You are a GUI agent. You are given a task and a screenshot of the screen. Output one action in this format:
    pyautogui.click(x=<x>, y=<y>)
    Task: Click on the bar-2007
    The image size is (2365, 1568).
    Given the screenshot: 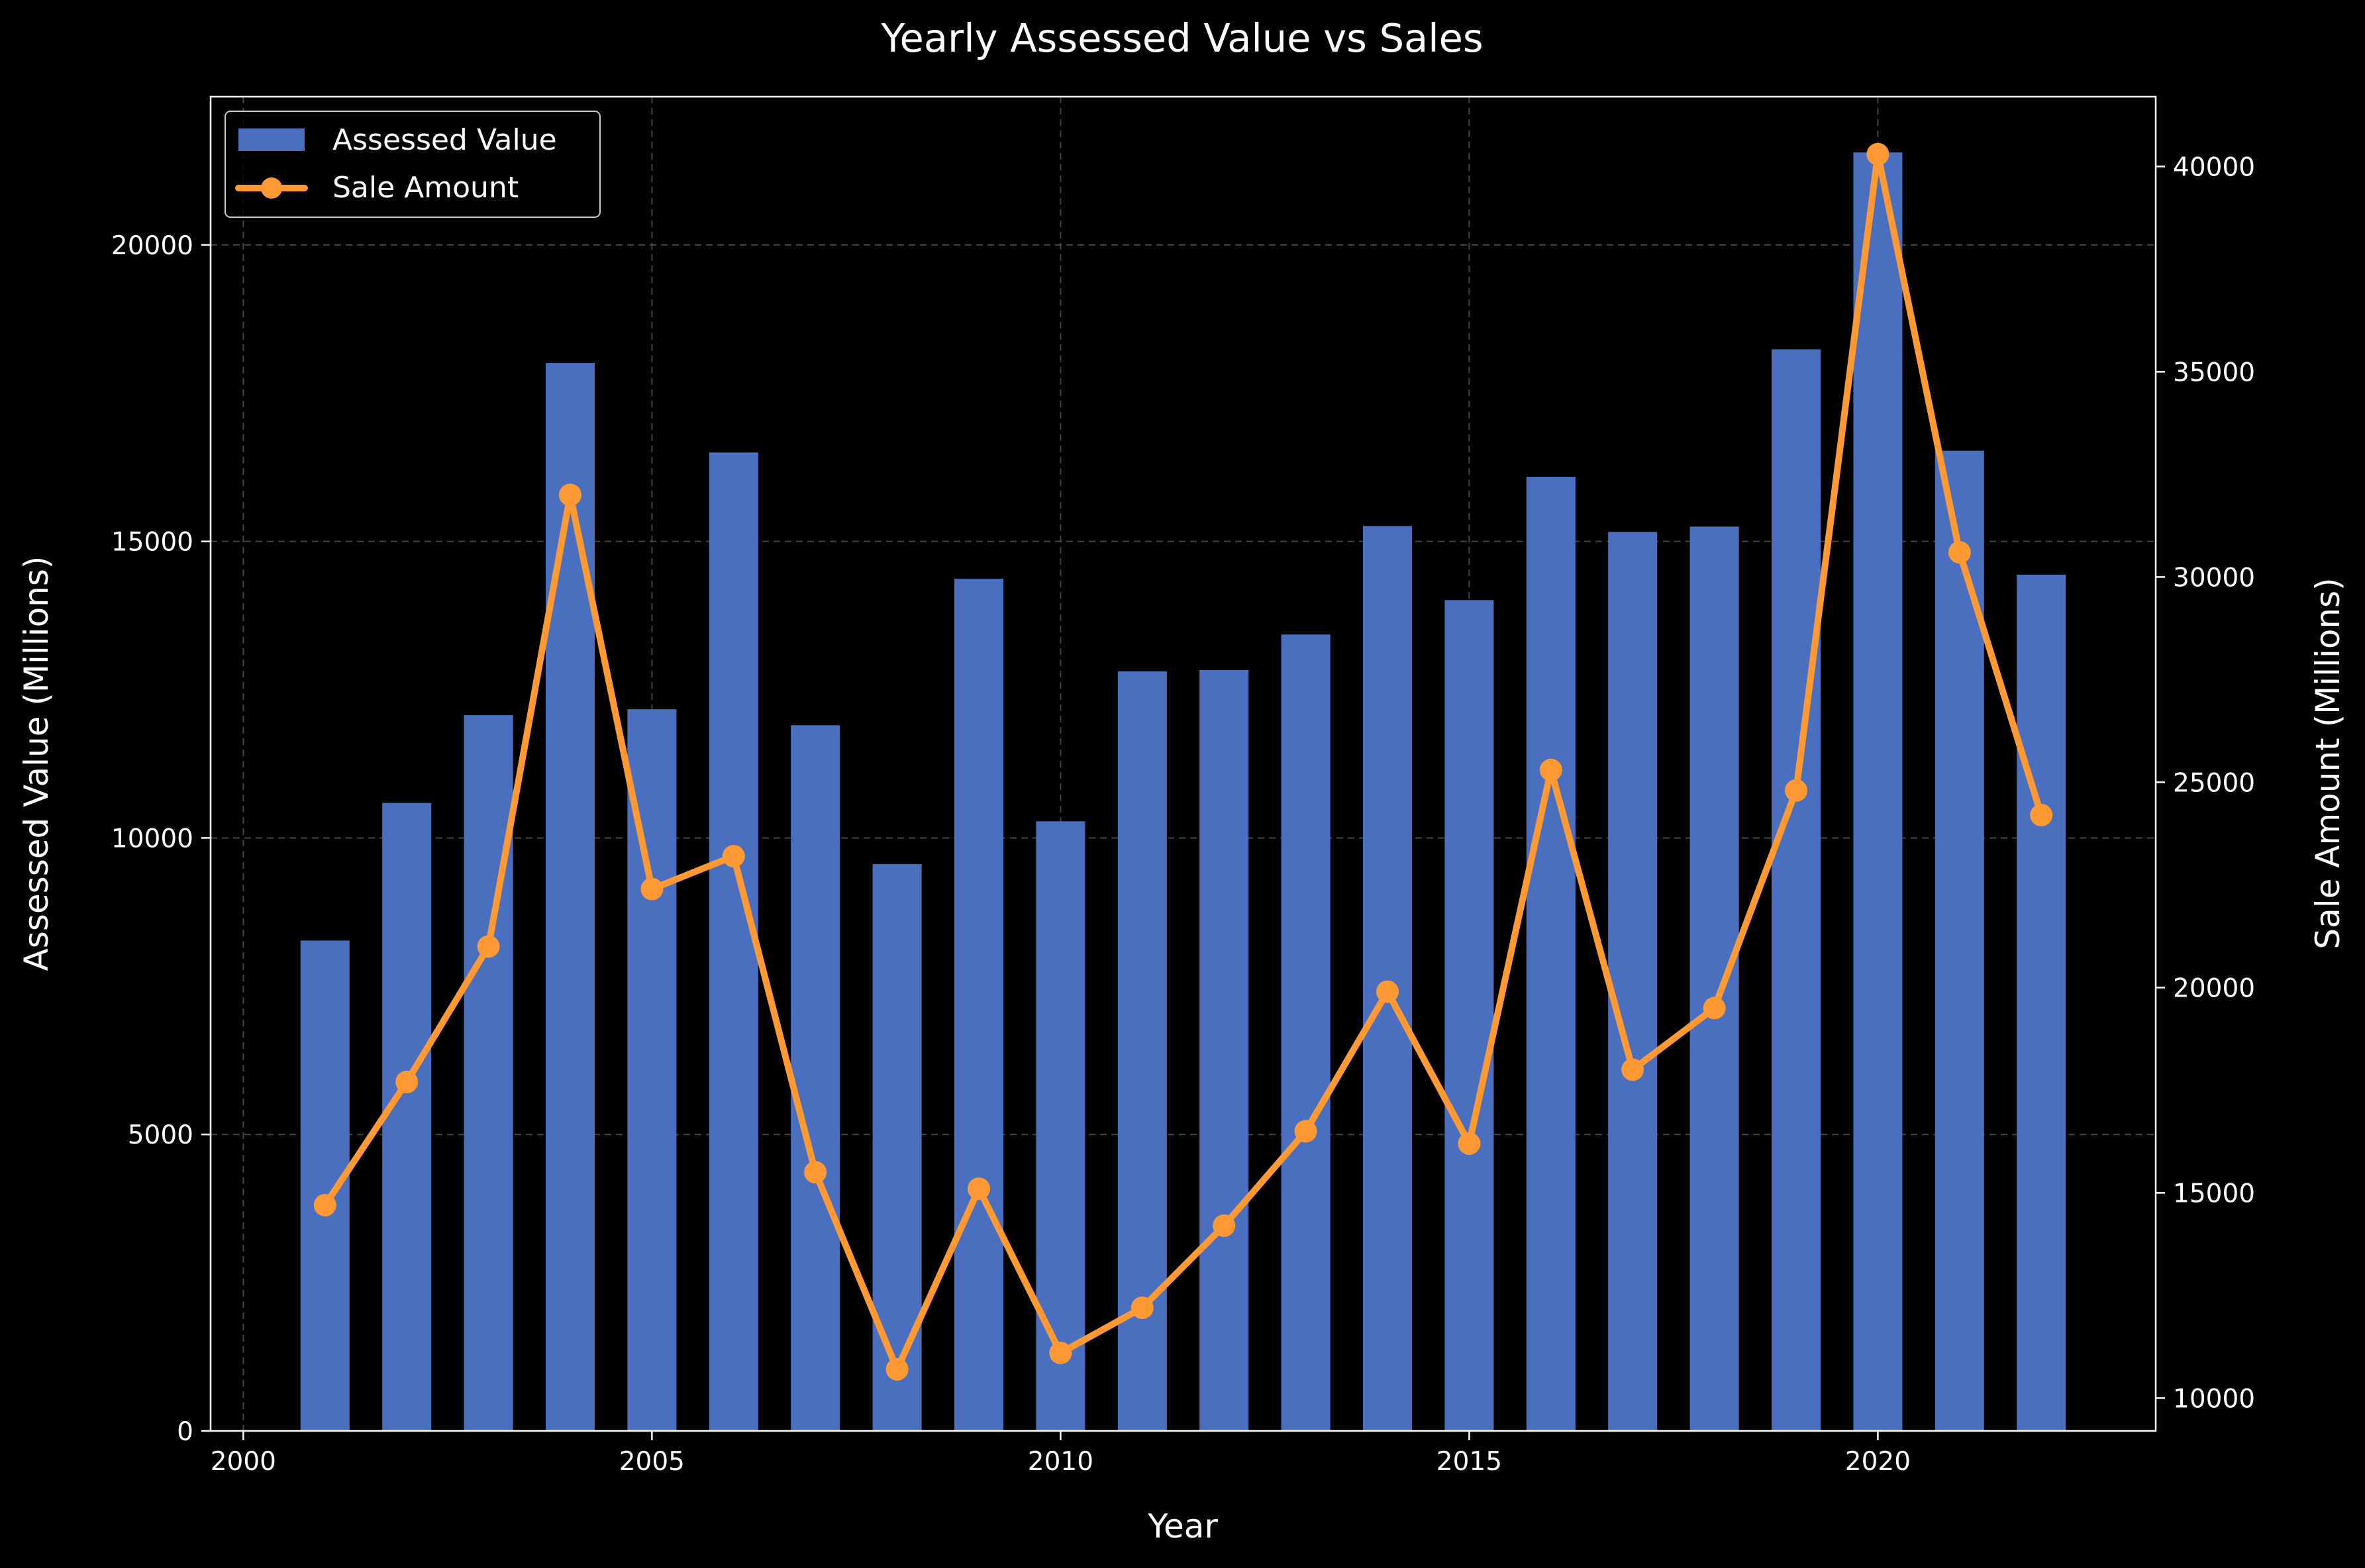 What is the action you would take?
    pyautogui.click(x=815, y=1078)
    